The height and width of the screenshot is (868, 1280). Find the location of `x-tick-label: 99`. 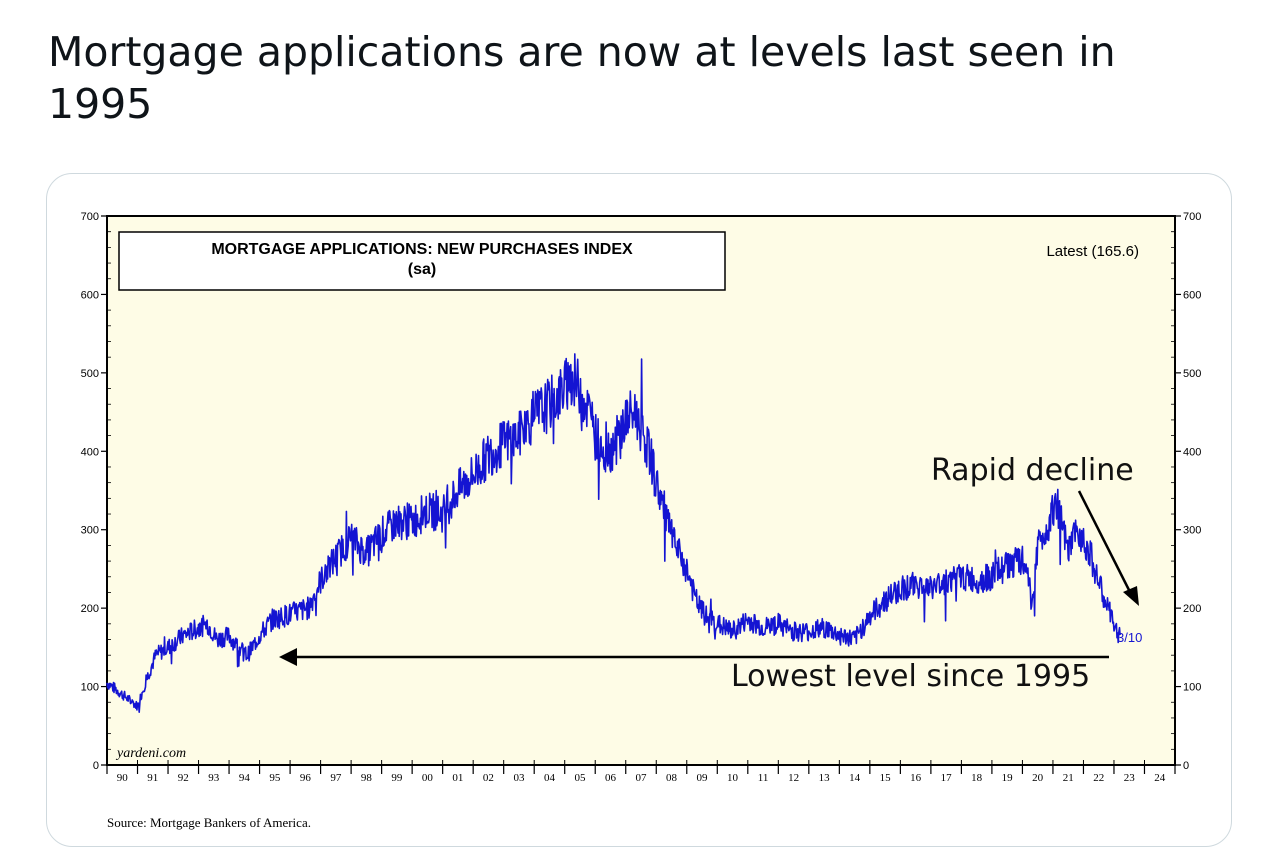

x-tick-label: 99 is located at coordinates (397, 778).